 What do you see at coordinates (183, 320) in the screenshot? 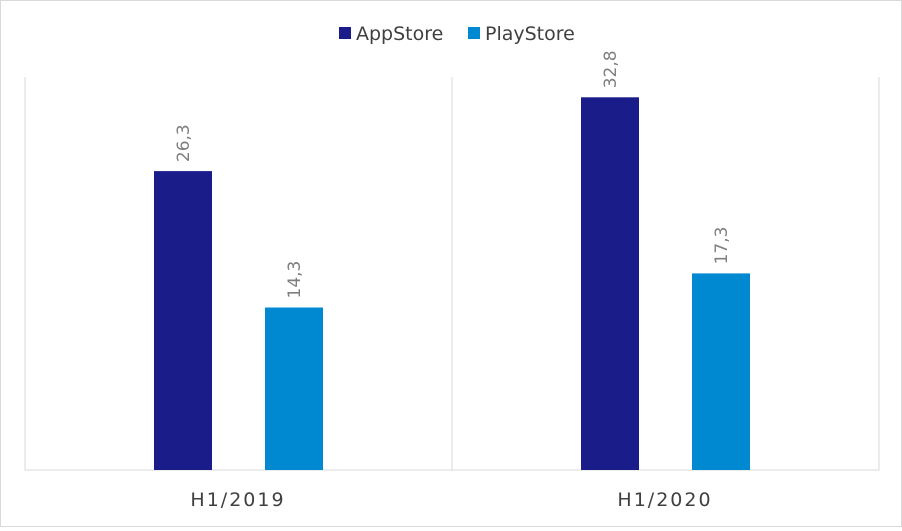
I see `bar-appstore-h1-2019` at bounding box center [183, 320].